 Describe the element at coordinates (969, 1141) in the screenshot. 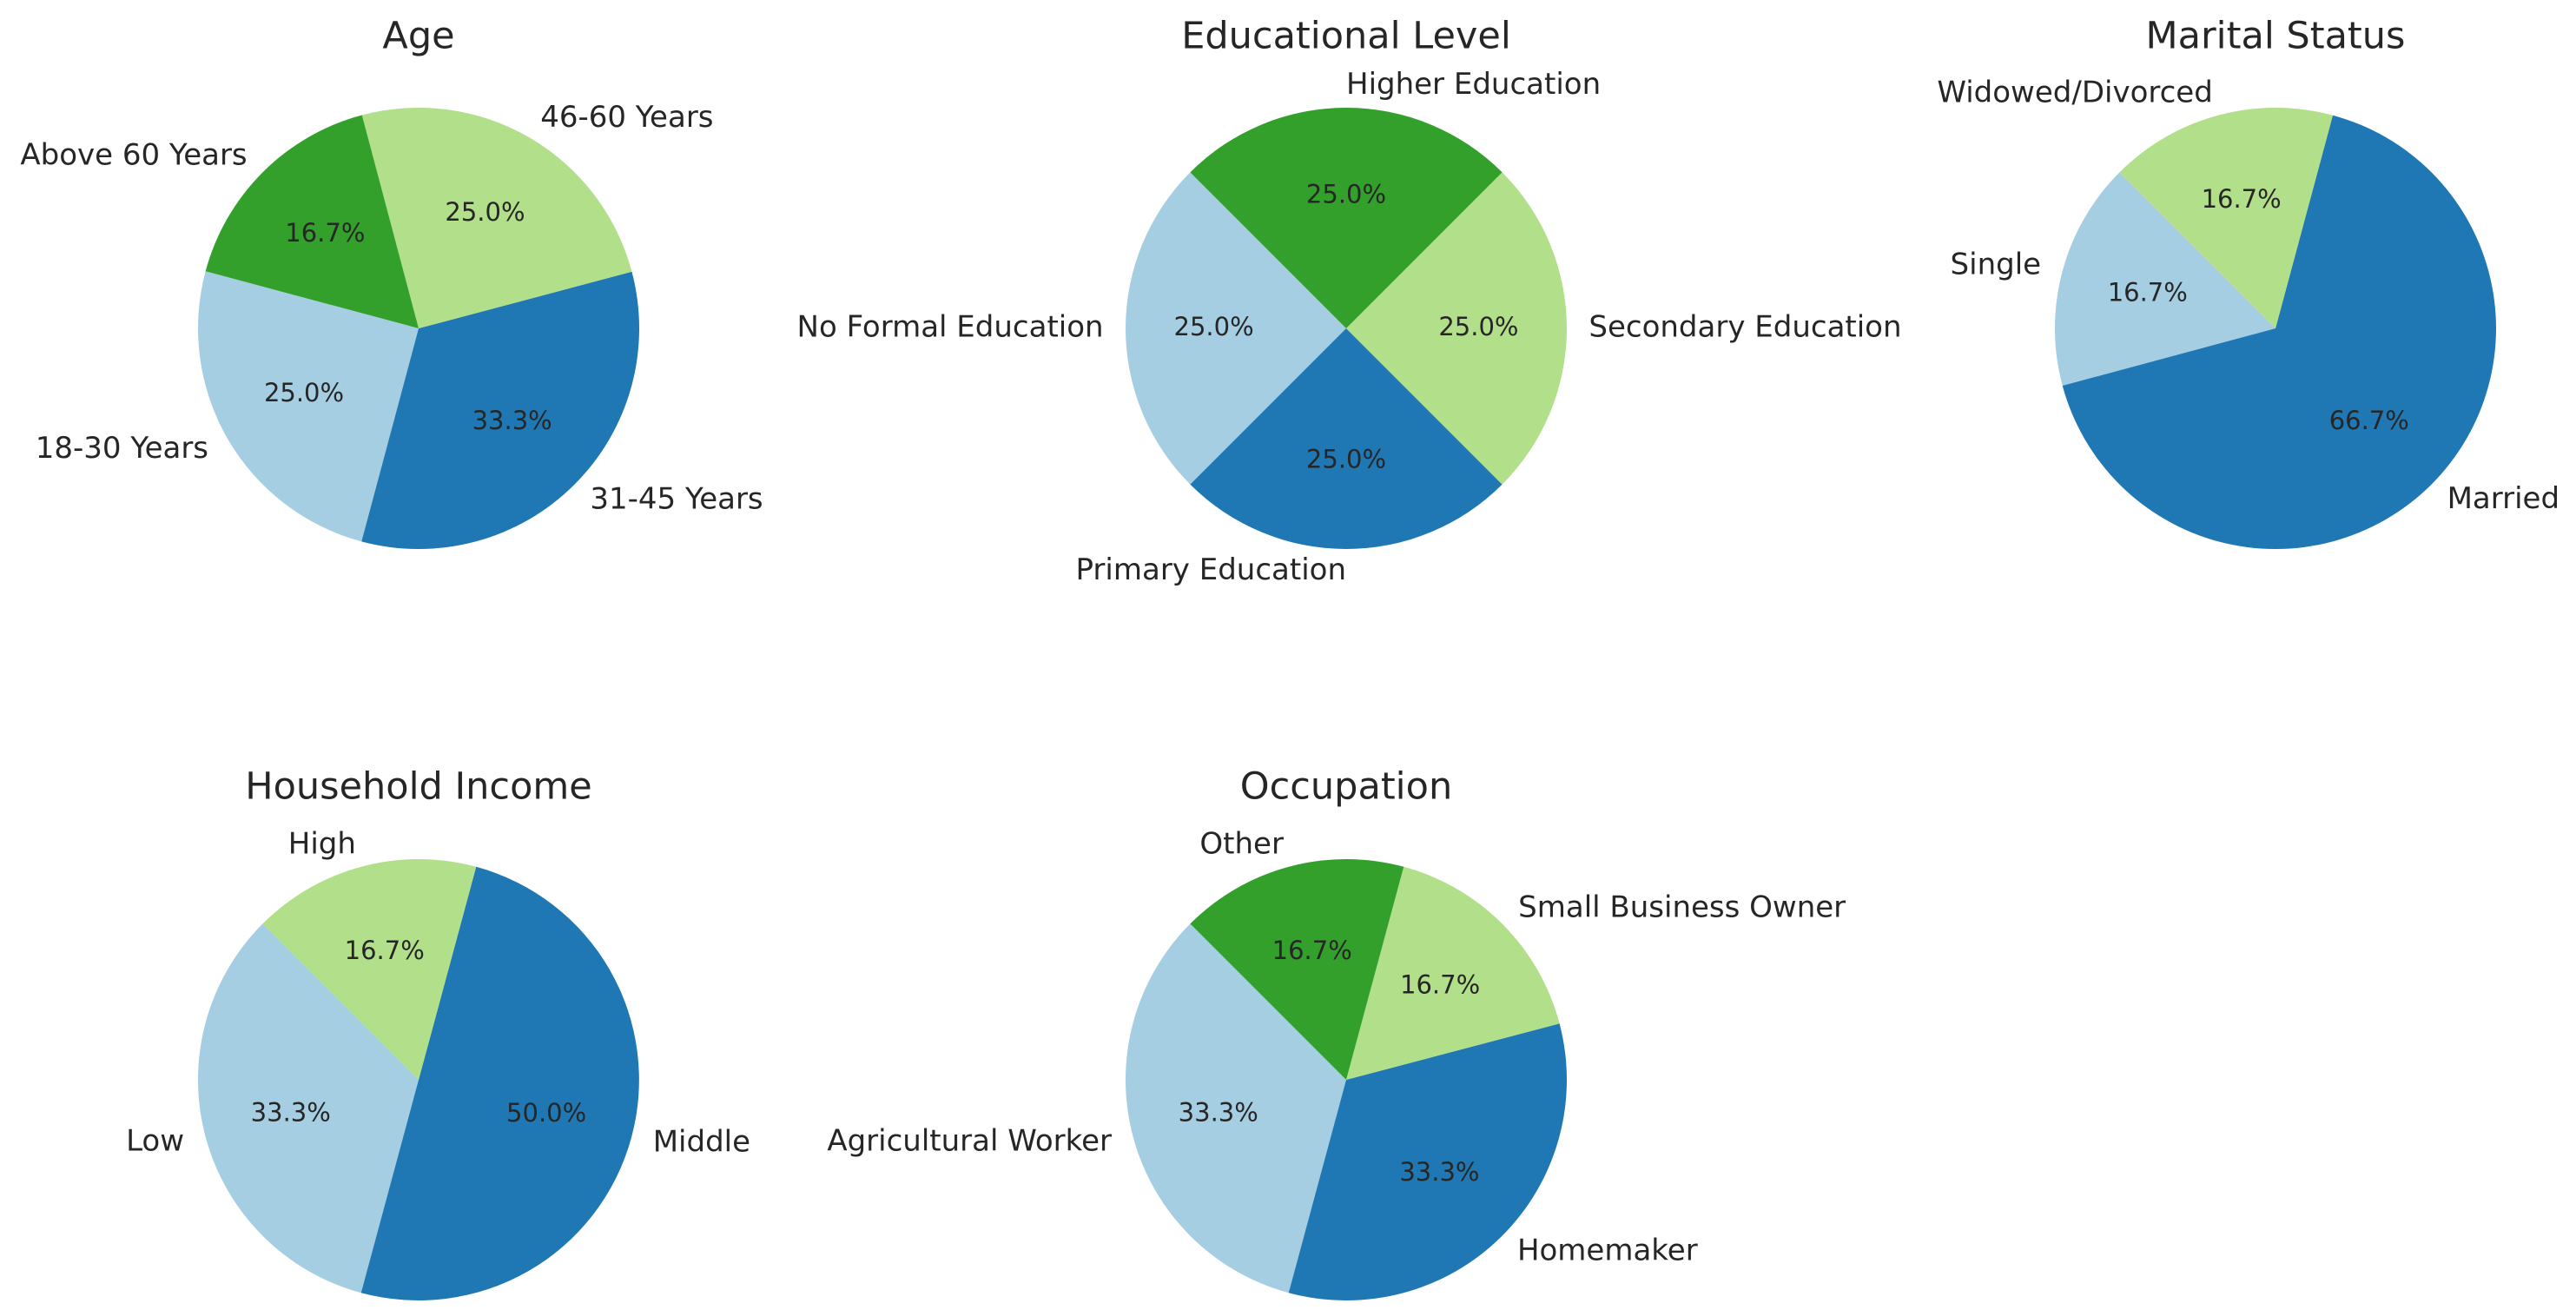

I see `slice-label-agricultural-worker: Agricultural Worker` at that location.